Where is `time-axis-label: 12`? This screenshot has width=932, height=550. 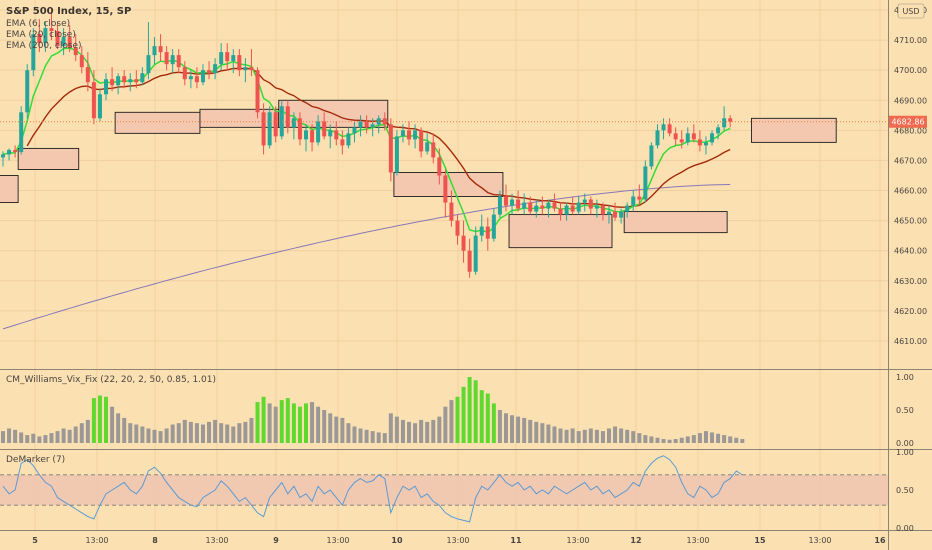
time-axis-label: 12 is located at coordinates (635, 540).